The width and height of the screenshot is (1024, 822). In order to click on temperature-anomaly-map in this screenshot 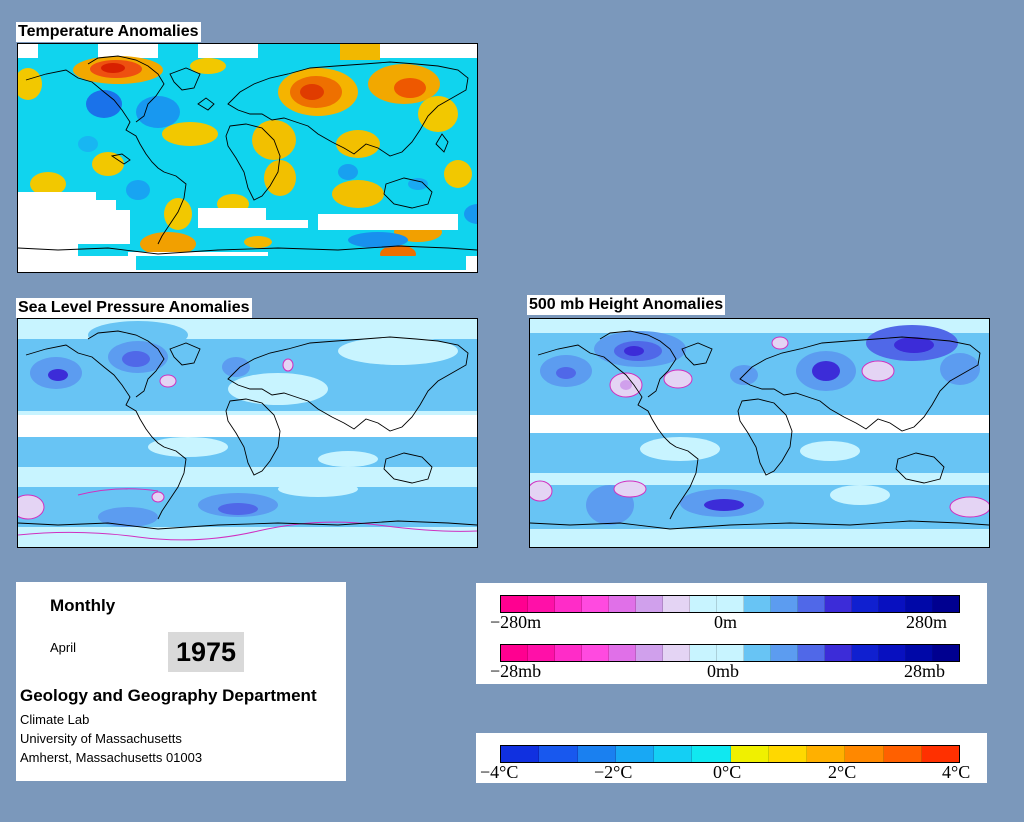, I will do `click(247, 158)`.